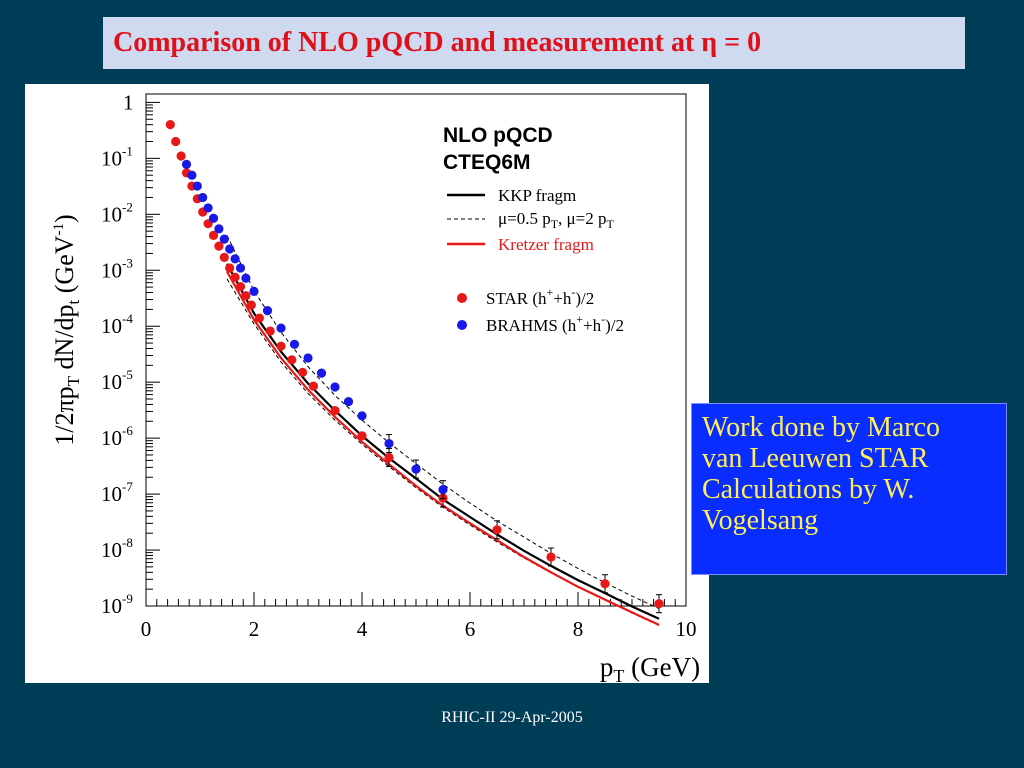 This screenshot has width=1024, height=768. Describe the element at coordinates (808, 489) in the screenshot. I see `credits-line: Calculations by W.` at that location.